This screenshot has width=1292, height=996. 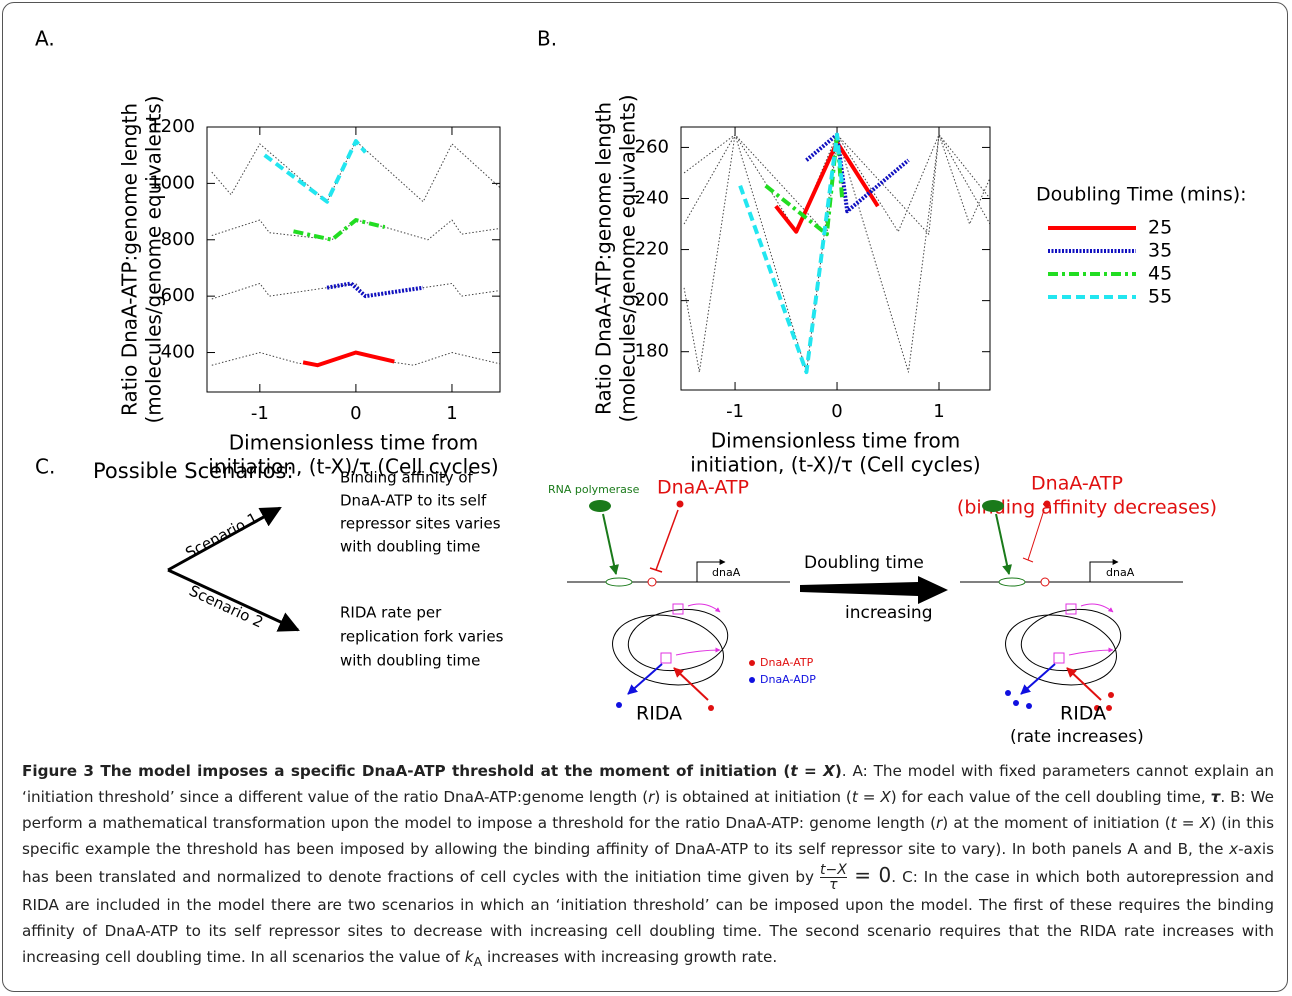 What do you see at coordinates (864, 563) in the screenshot?
I see `arrow-label: Doubling time` at bounding box center [864, 563].